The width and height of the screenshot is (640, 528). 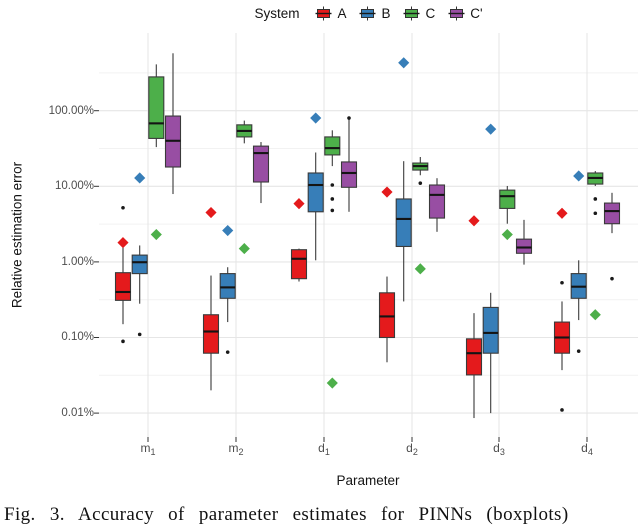 I want to click on box-C-d1, so click(x=332, y=146).